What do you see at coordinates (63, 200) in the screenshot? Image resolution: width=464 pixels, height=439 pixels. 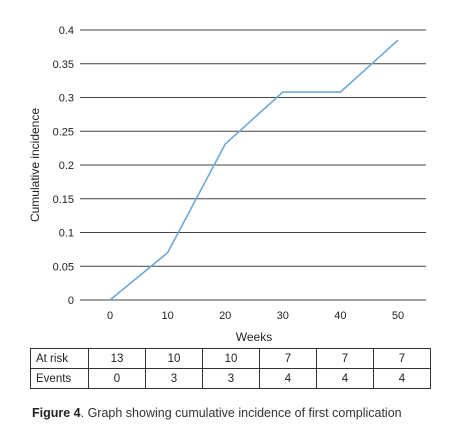 I see `y-tick-label: 0.15` at bounding box center [63, 200].